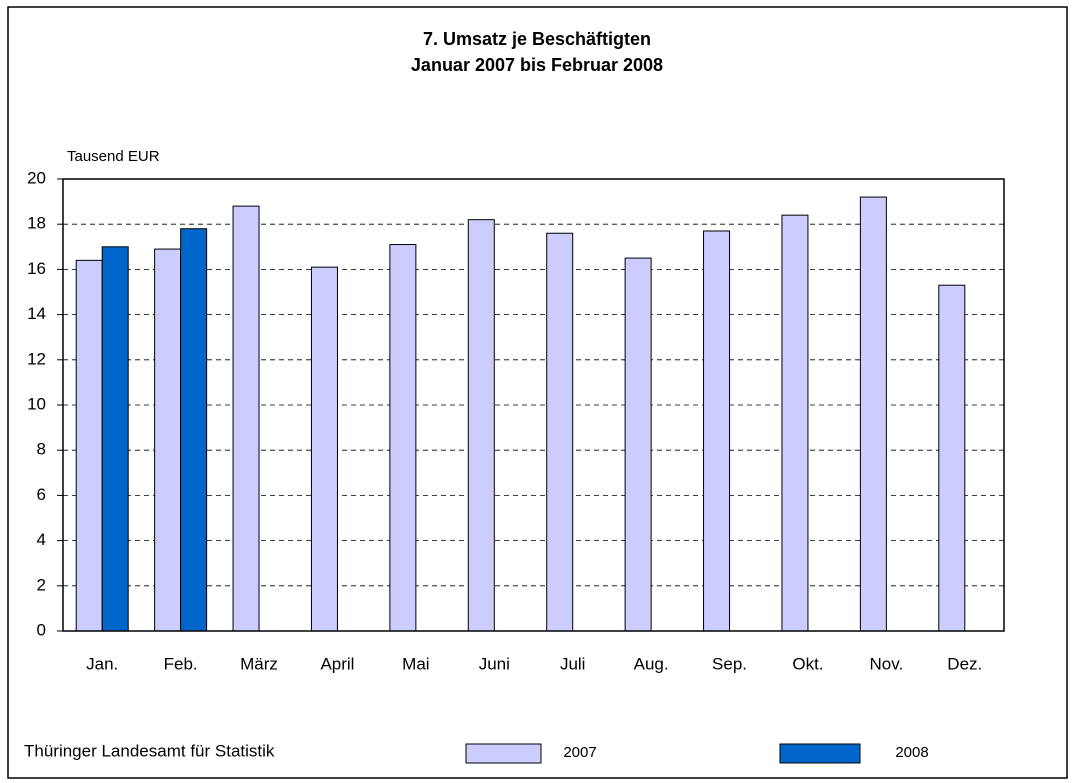  I want to click on y-tick-label: 20, so click(36, 177).